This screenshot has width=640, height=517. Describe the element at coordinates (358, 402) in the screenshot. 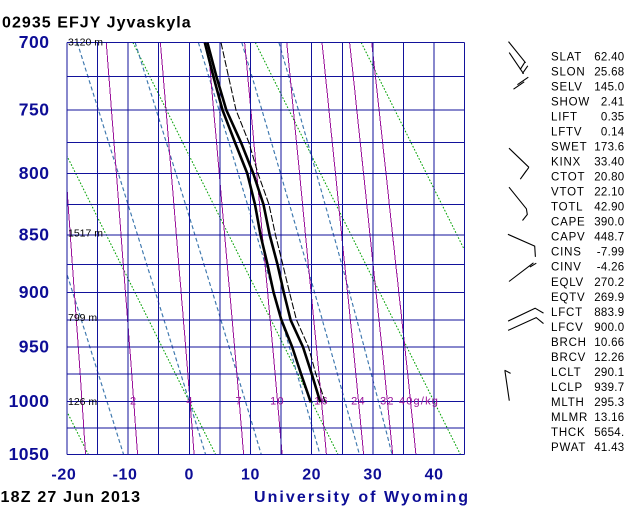

I see `svg-text: 24` at that location.